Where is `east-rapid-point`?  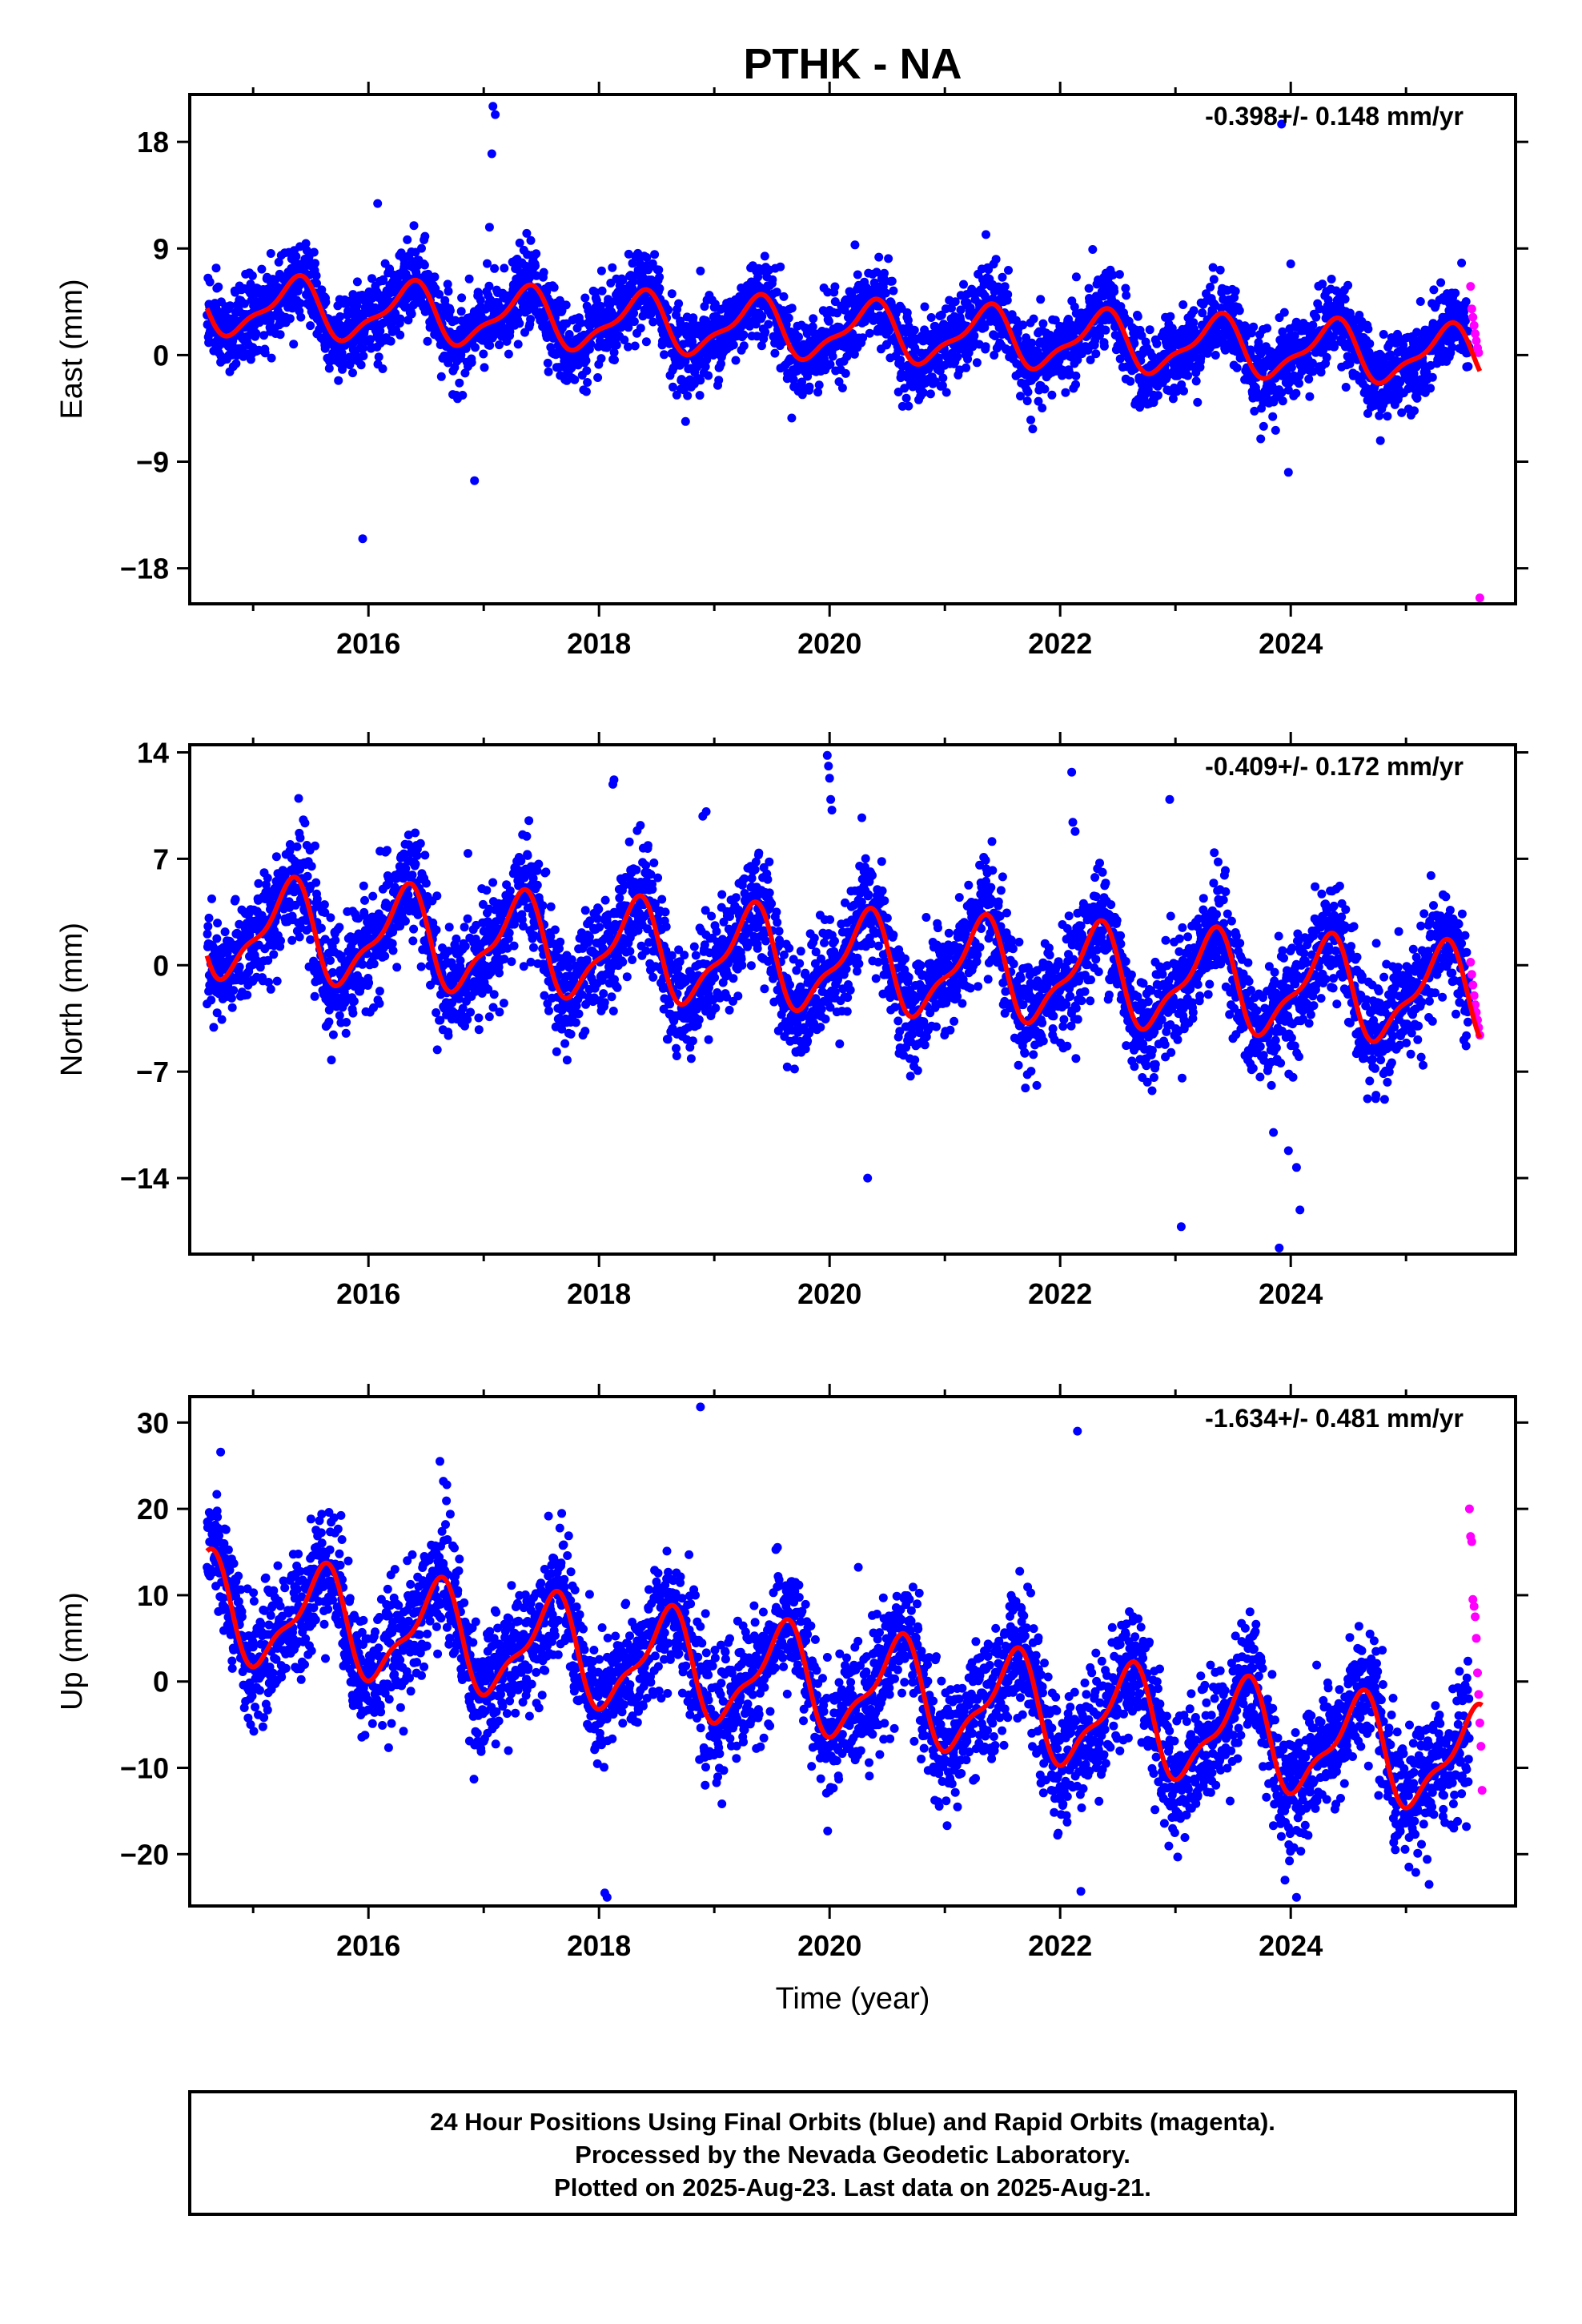 east-rapid-point is located at coordinates (1473, 317).